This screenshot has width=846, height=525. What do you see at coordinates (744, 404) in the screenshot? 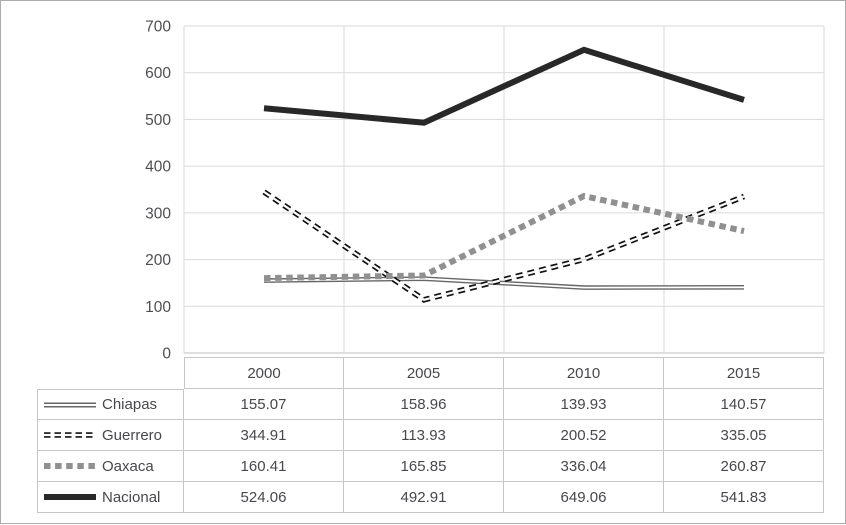
I see `value-cell-chiapas: 140.57` at bounding box center [744, 404].